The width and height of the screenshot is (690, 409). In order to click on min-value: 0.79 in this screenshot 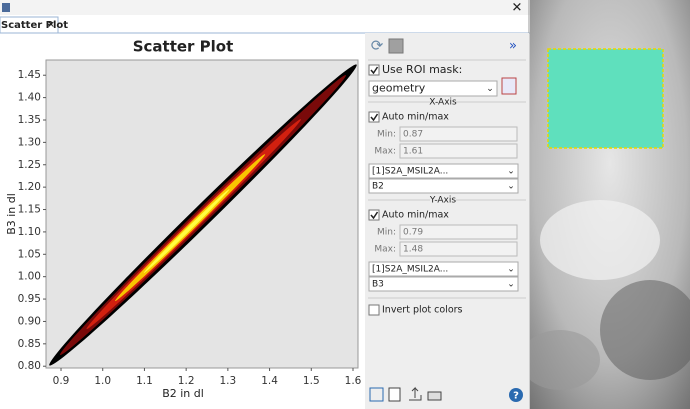, I will do `click(413, 233)`.